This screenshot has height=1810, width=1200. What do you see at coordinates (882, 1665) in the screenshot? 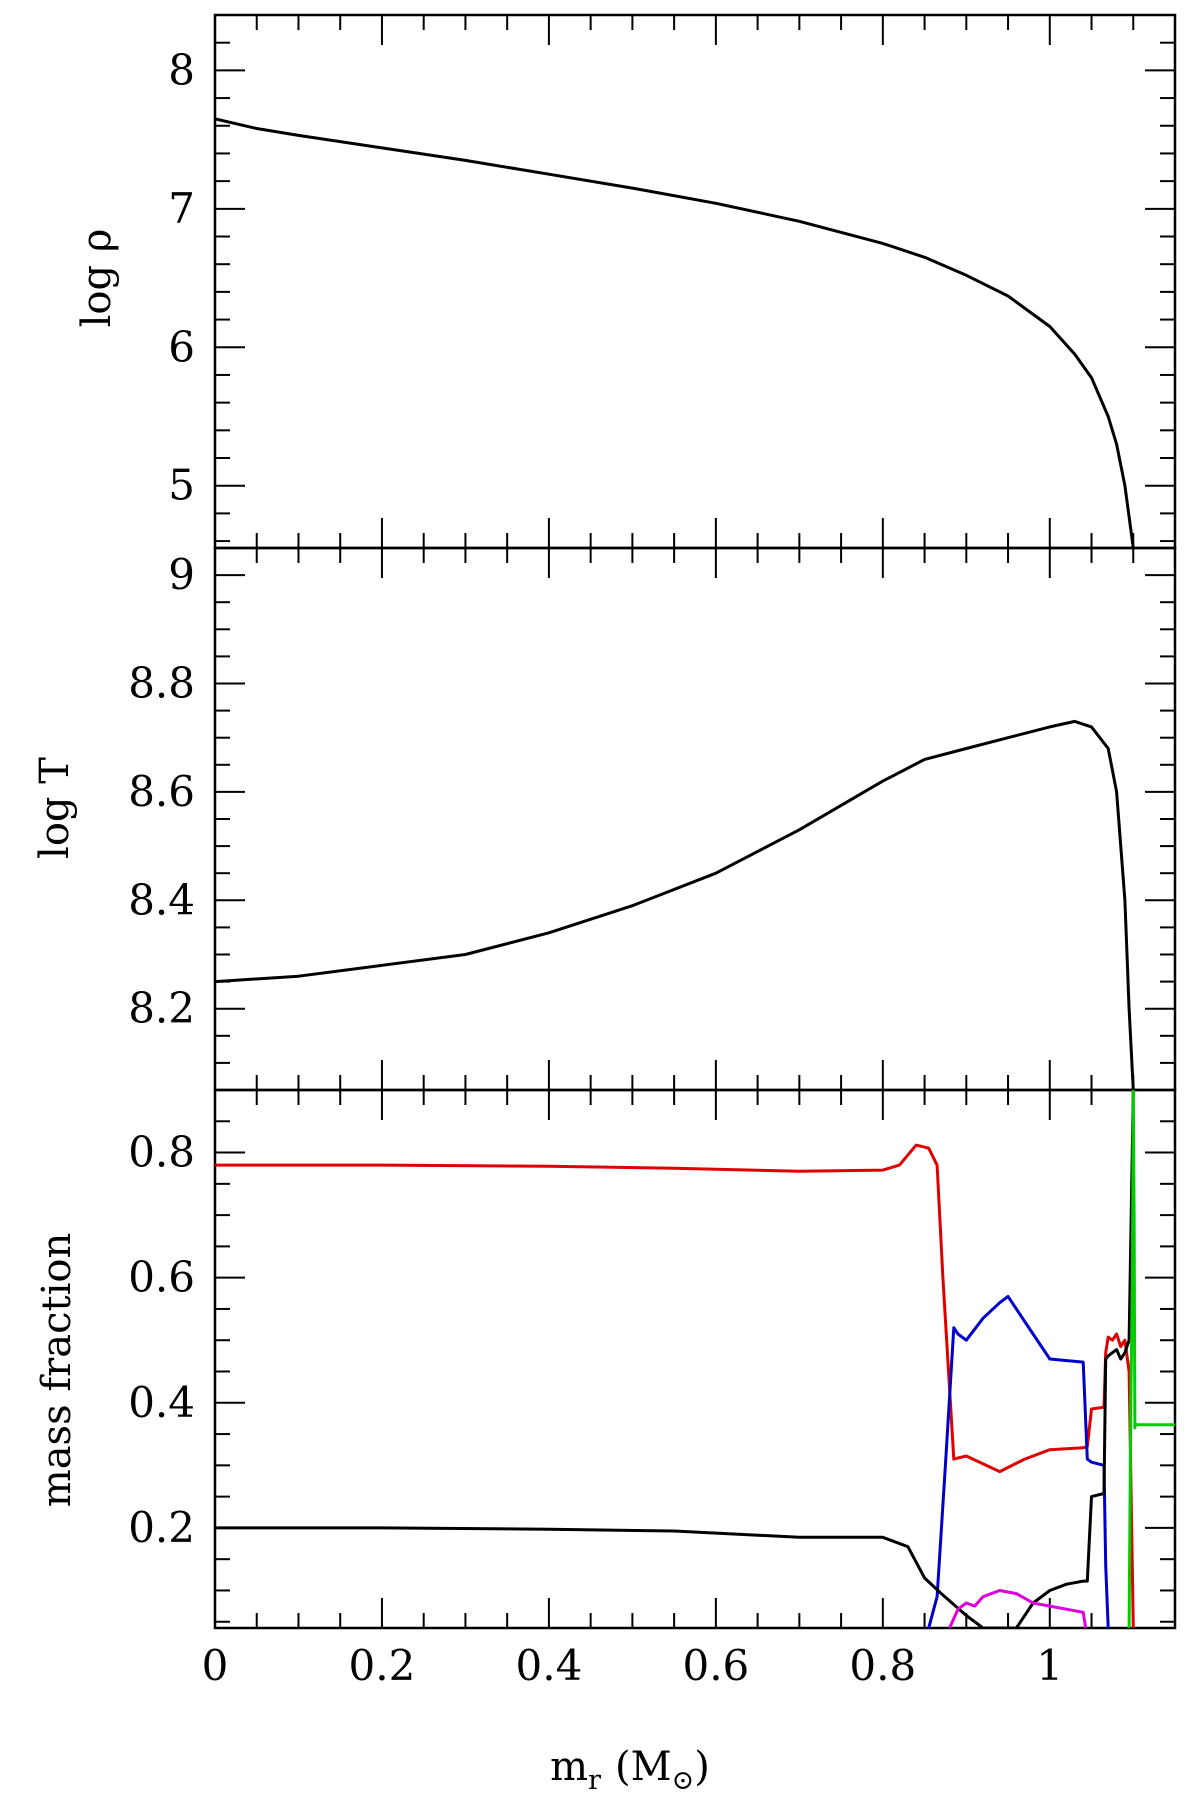
I see `x-tick-label: 0.8` at bounding box center [882, 1665].